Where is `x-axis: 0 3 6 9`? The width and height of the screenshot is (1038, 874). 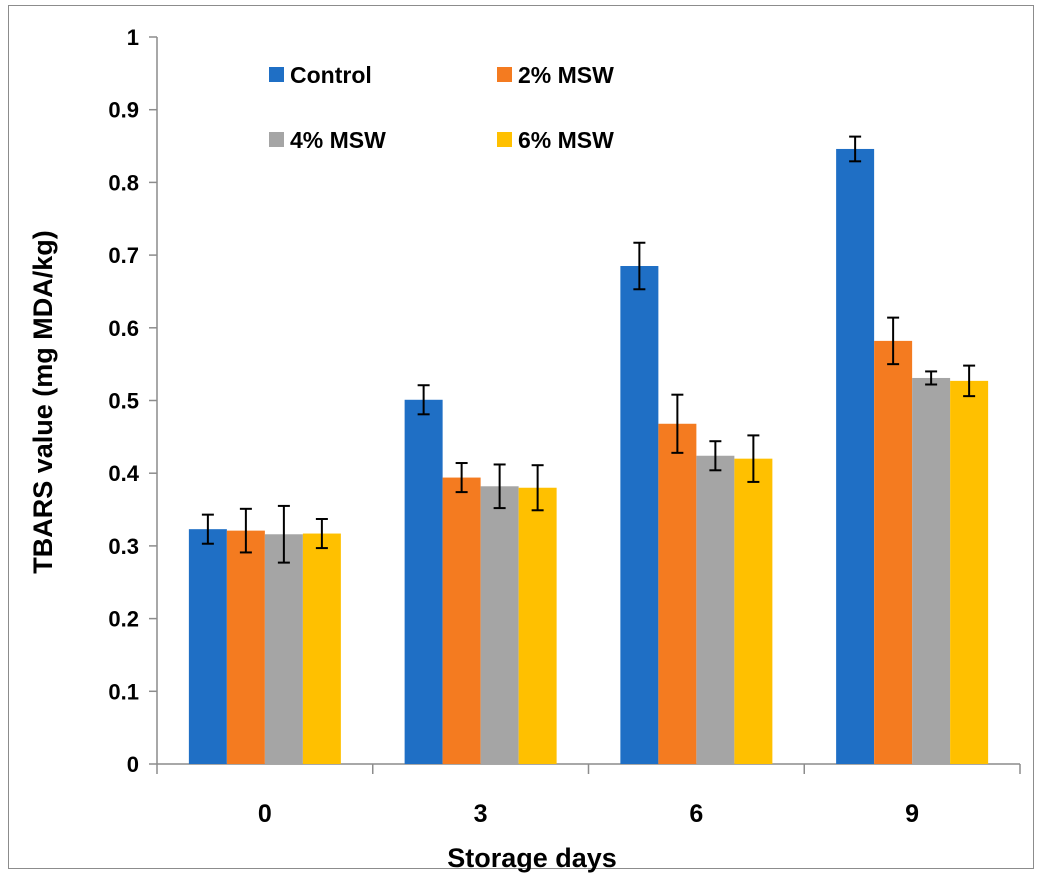 x-axis: 0 3 6 9 is located at coordinates (588, 795).